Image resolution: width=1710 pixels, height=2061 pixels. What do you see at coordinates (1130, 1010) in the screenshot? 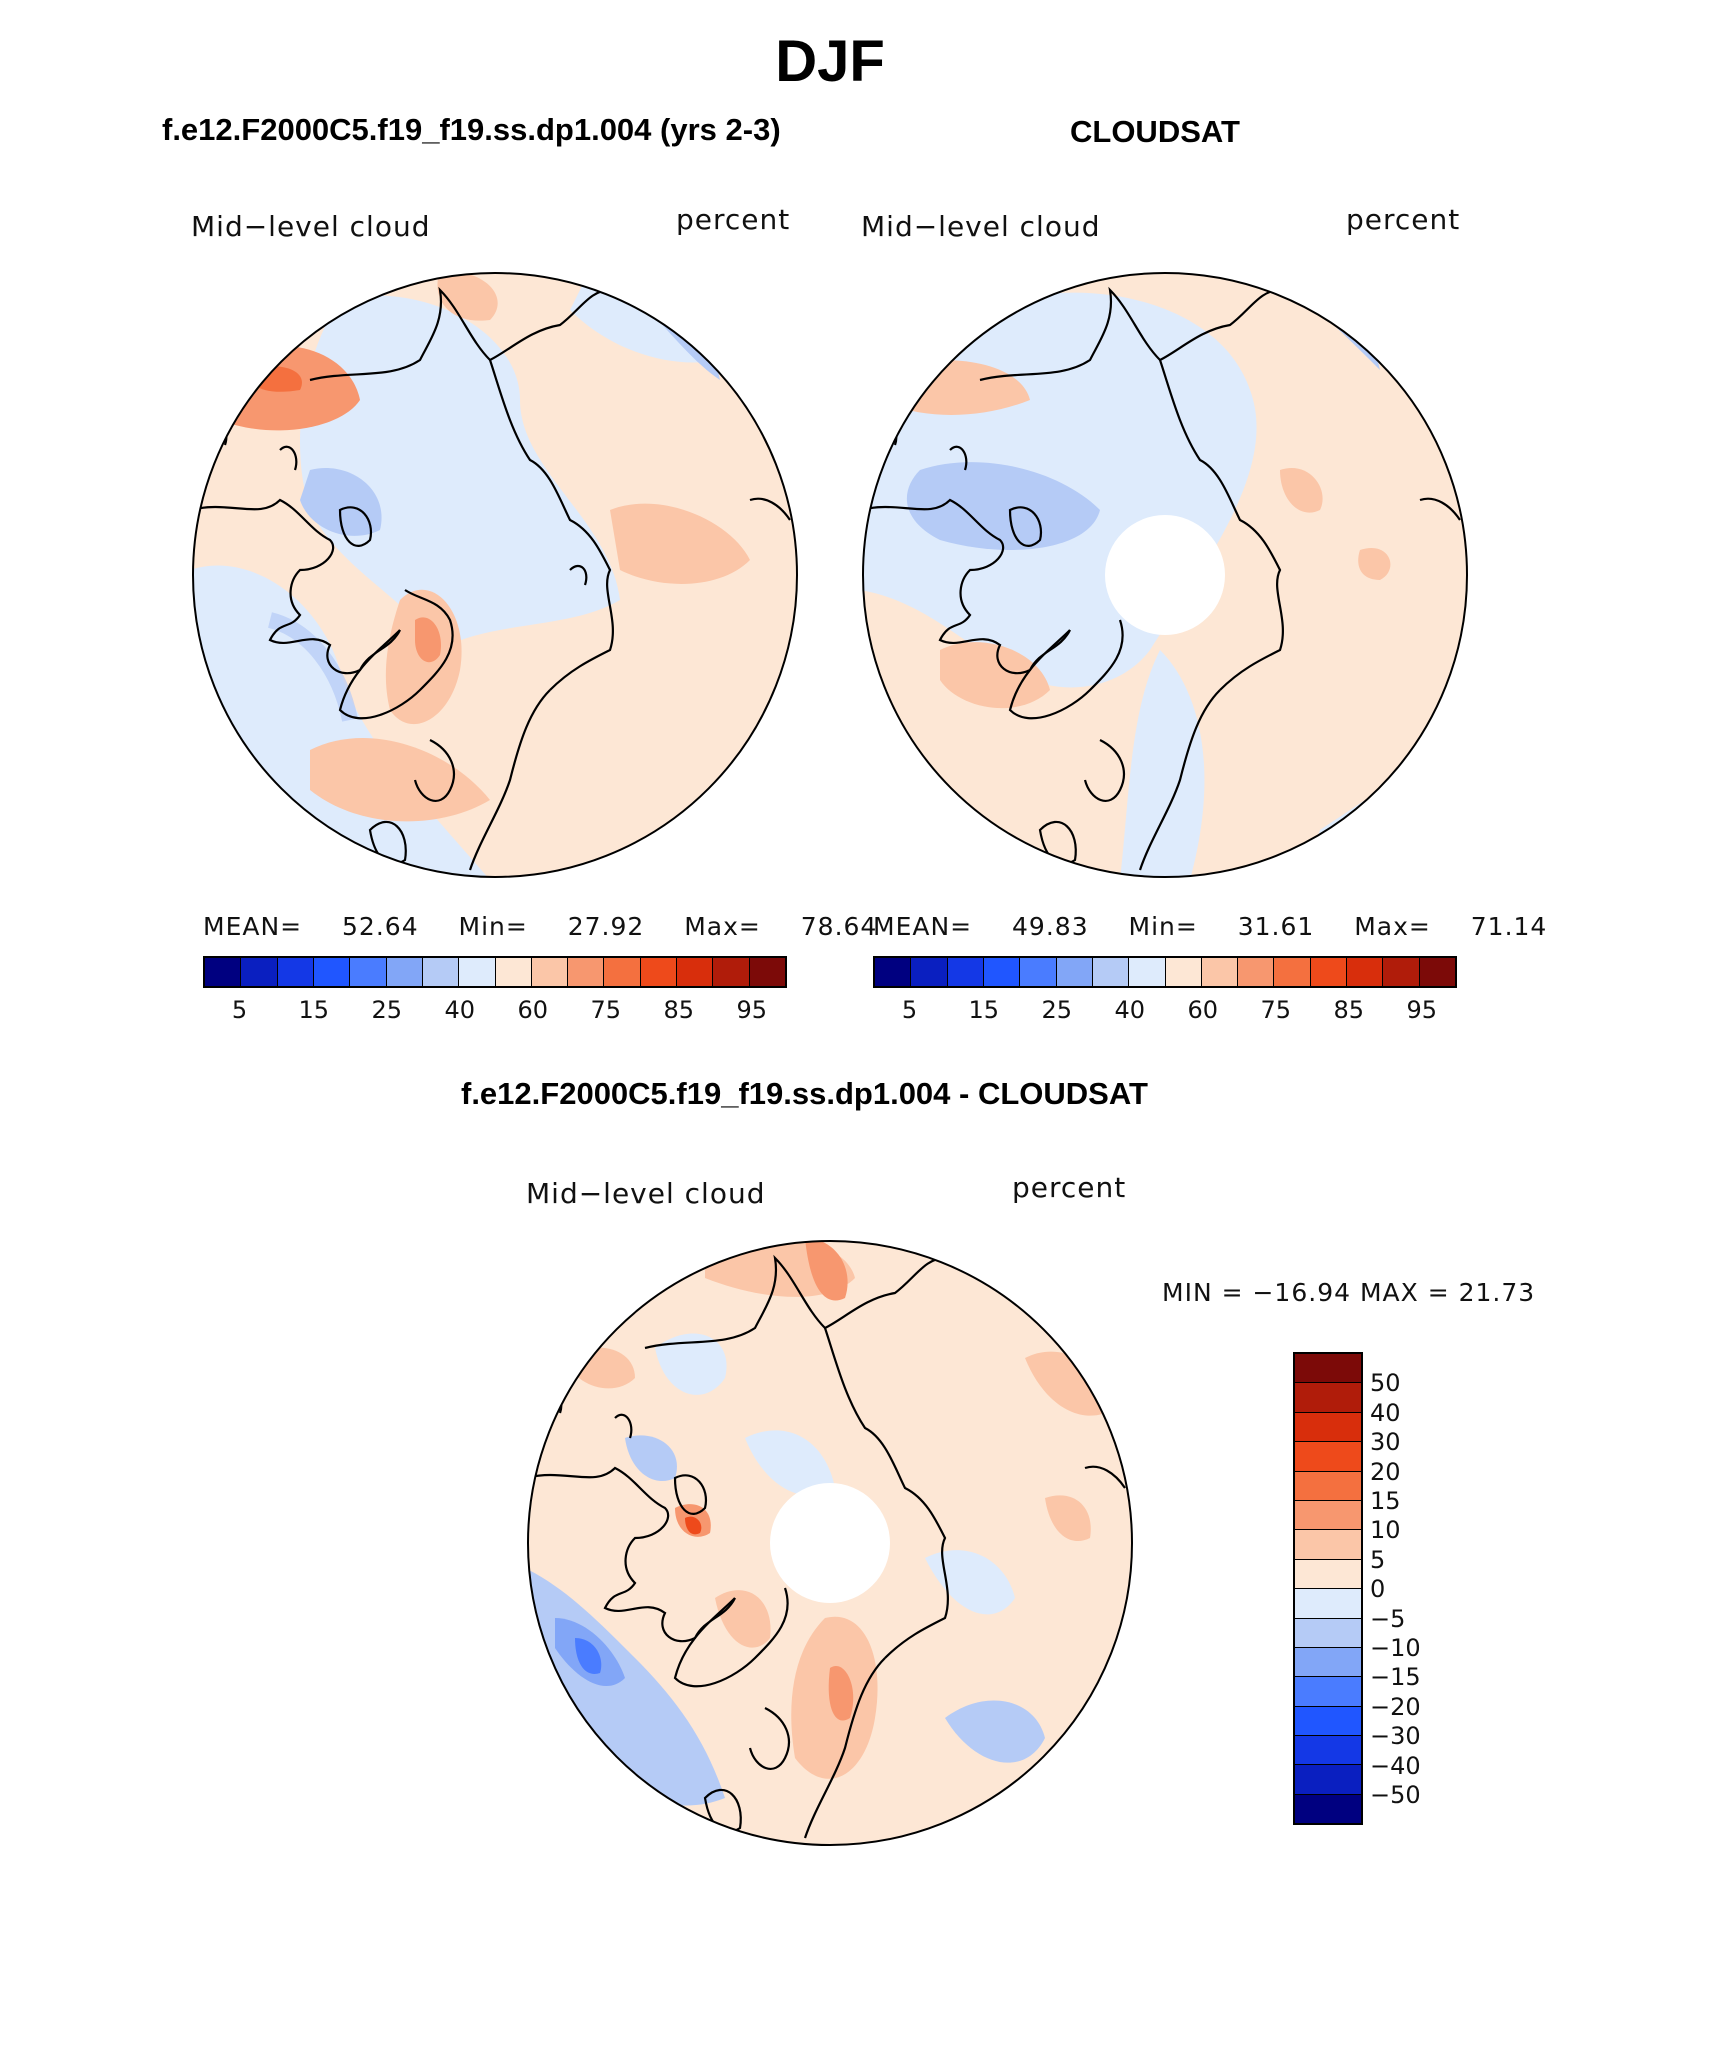
I see `obs-colorbar-tick: 40` at bounding box center [1130, 1010].